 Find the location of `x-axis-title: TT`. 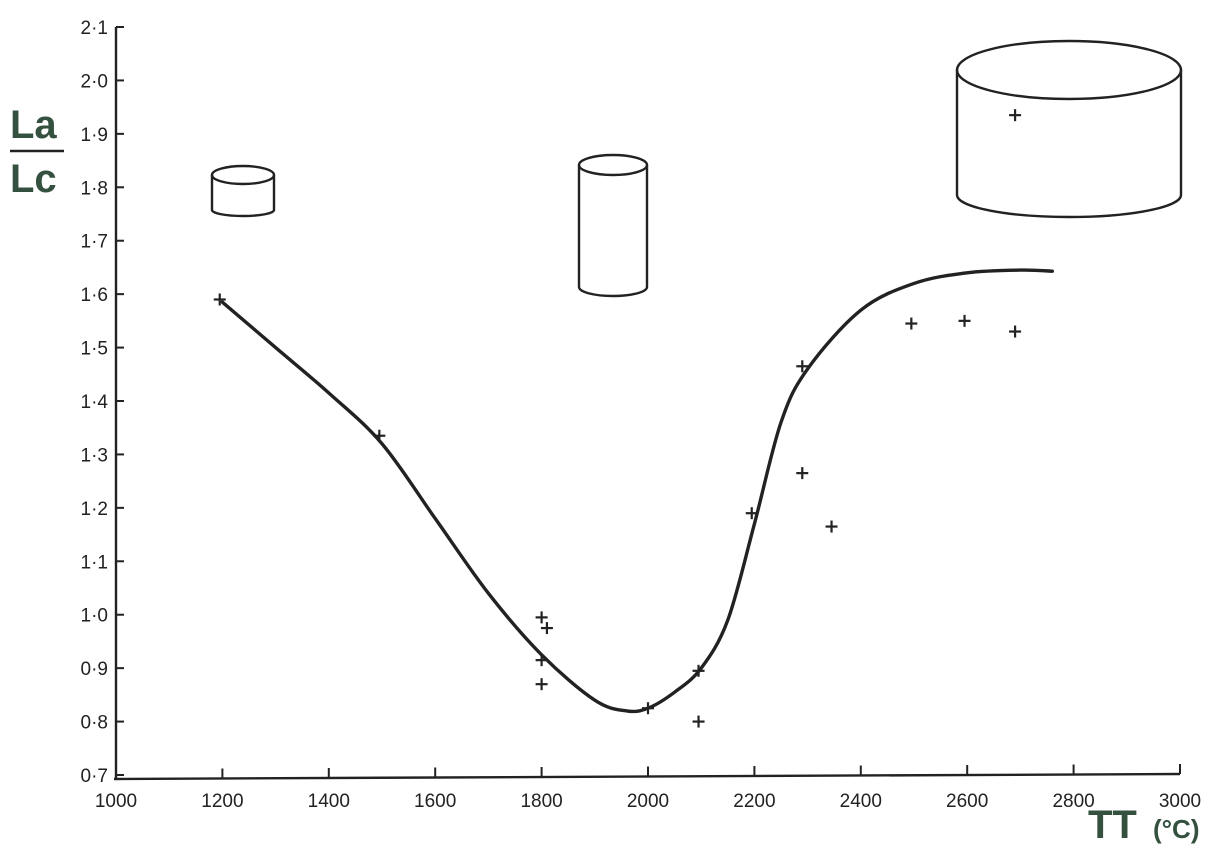

x-axis-title: TT is located at coordinates (1112, 825).